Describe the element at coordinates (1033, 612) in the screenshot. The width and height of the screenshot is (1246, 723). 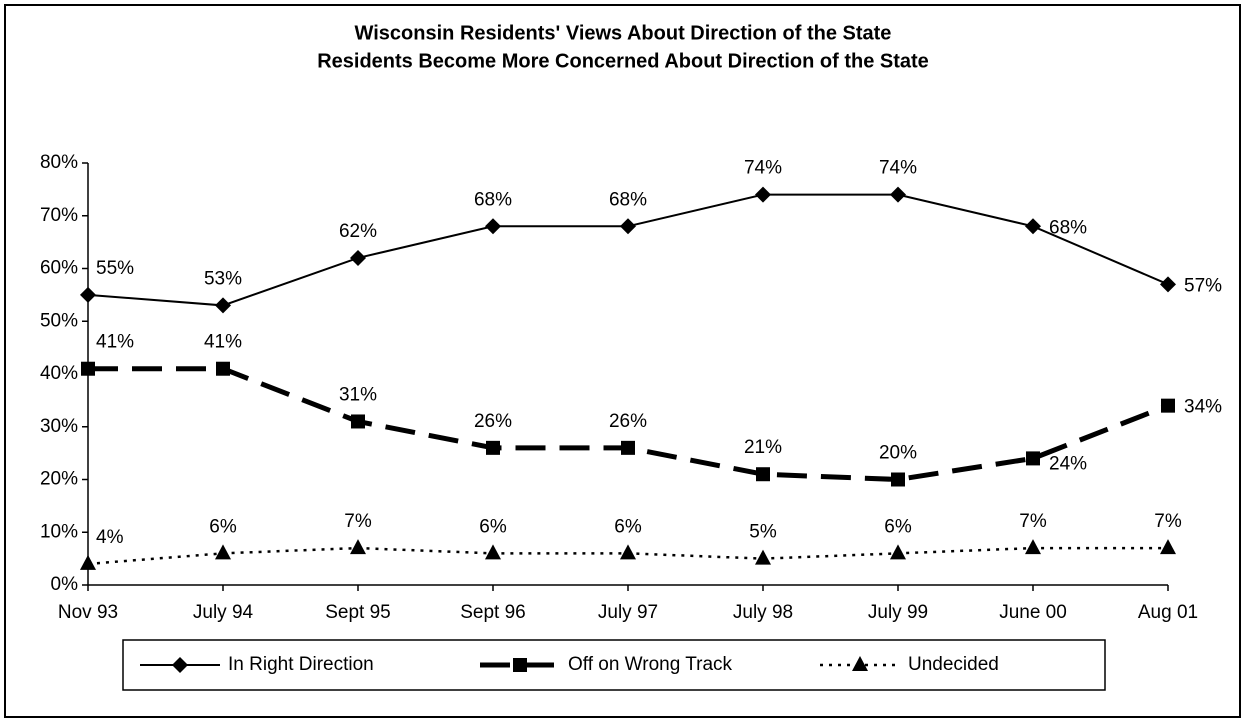
I see `x-tick-label: June 00` at that location.